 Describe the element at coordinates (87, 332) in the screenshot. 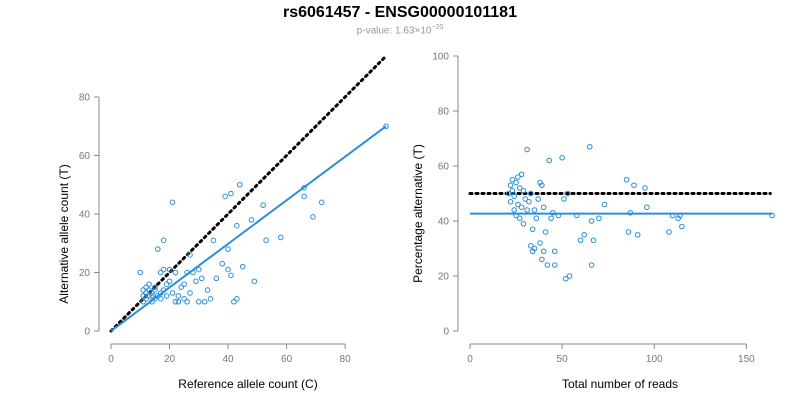

I see `left-y-tick-label: 0` at that location.